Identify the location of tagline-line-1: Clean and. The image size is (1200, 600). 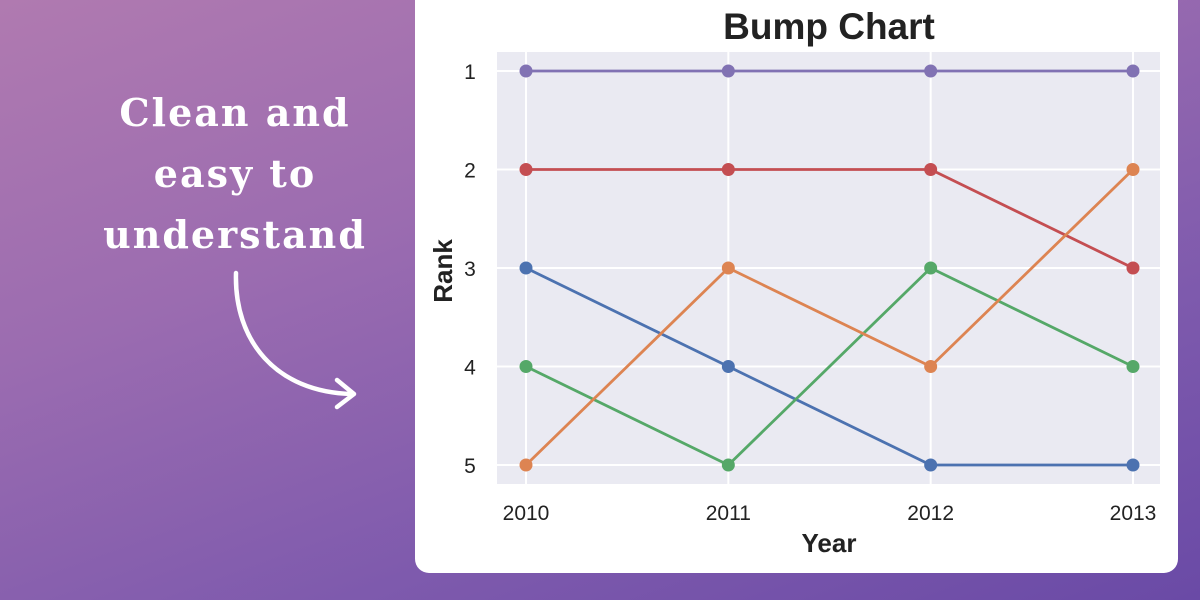
(235, 112).